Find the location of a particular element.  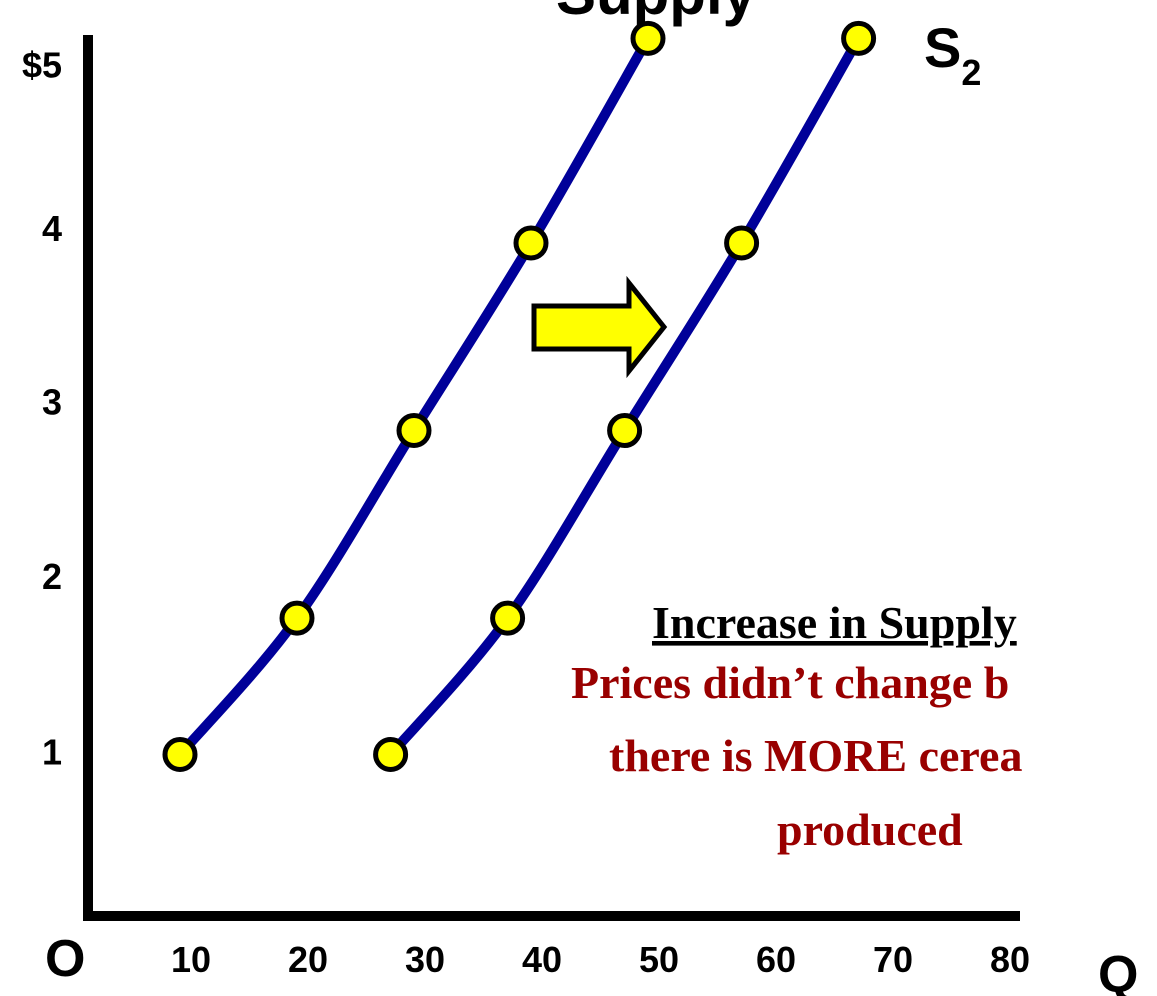

shift-right-arrow-icon is located at coordinates (599, 327).